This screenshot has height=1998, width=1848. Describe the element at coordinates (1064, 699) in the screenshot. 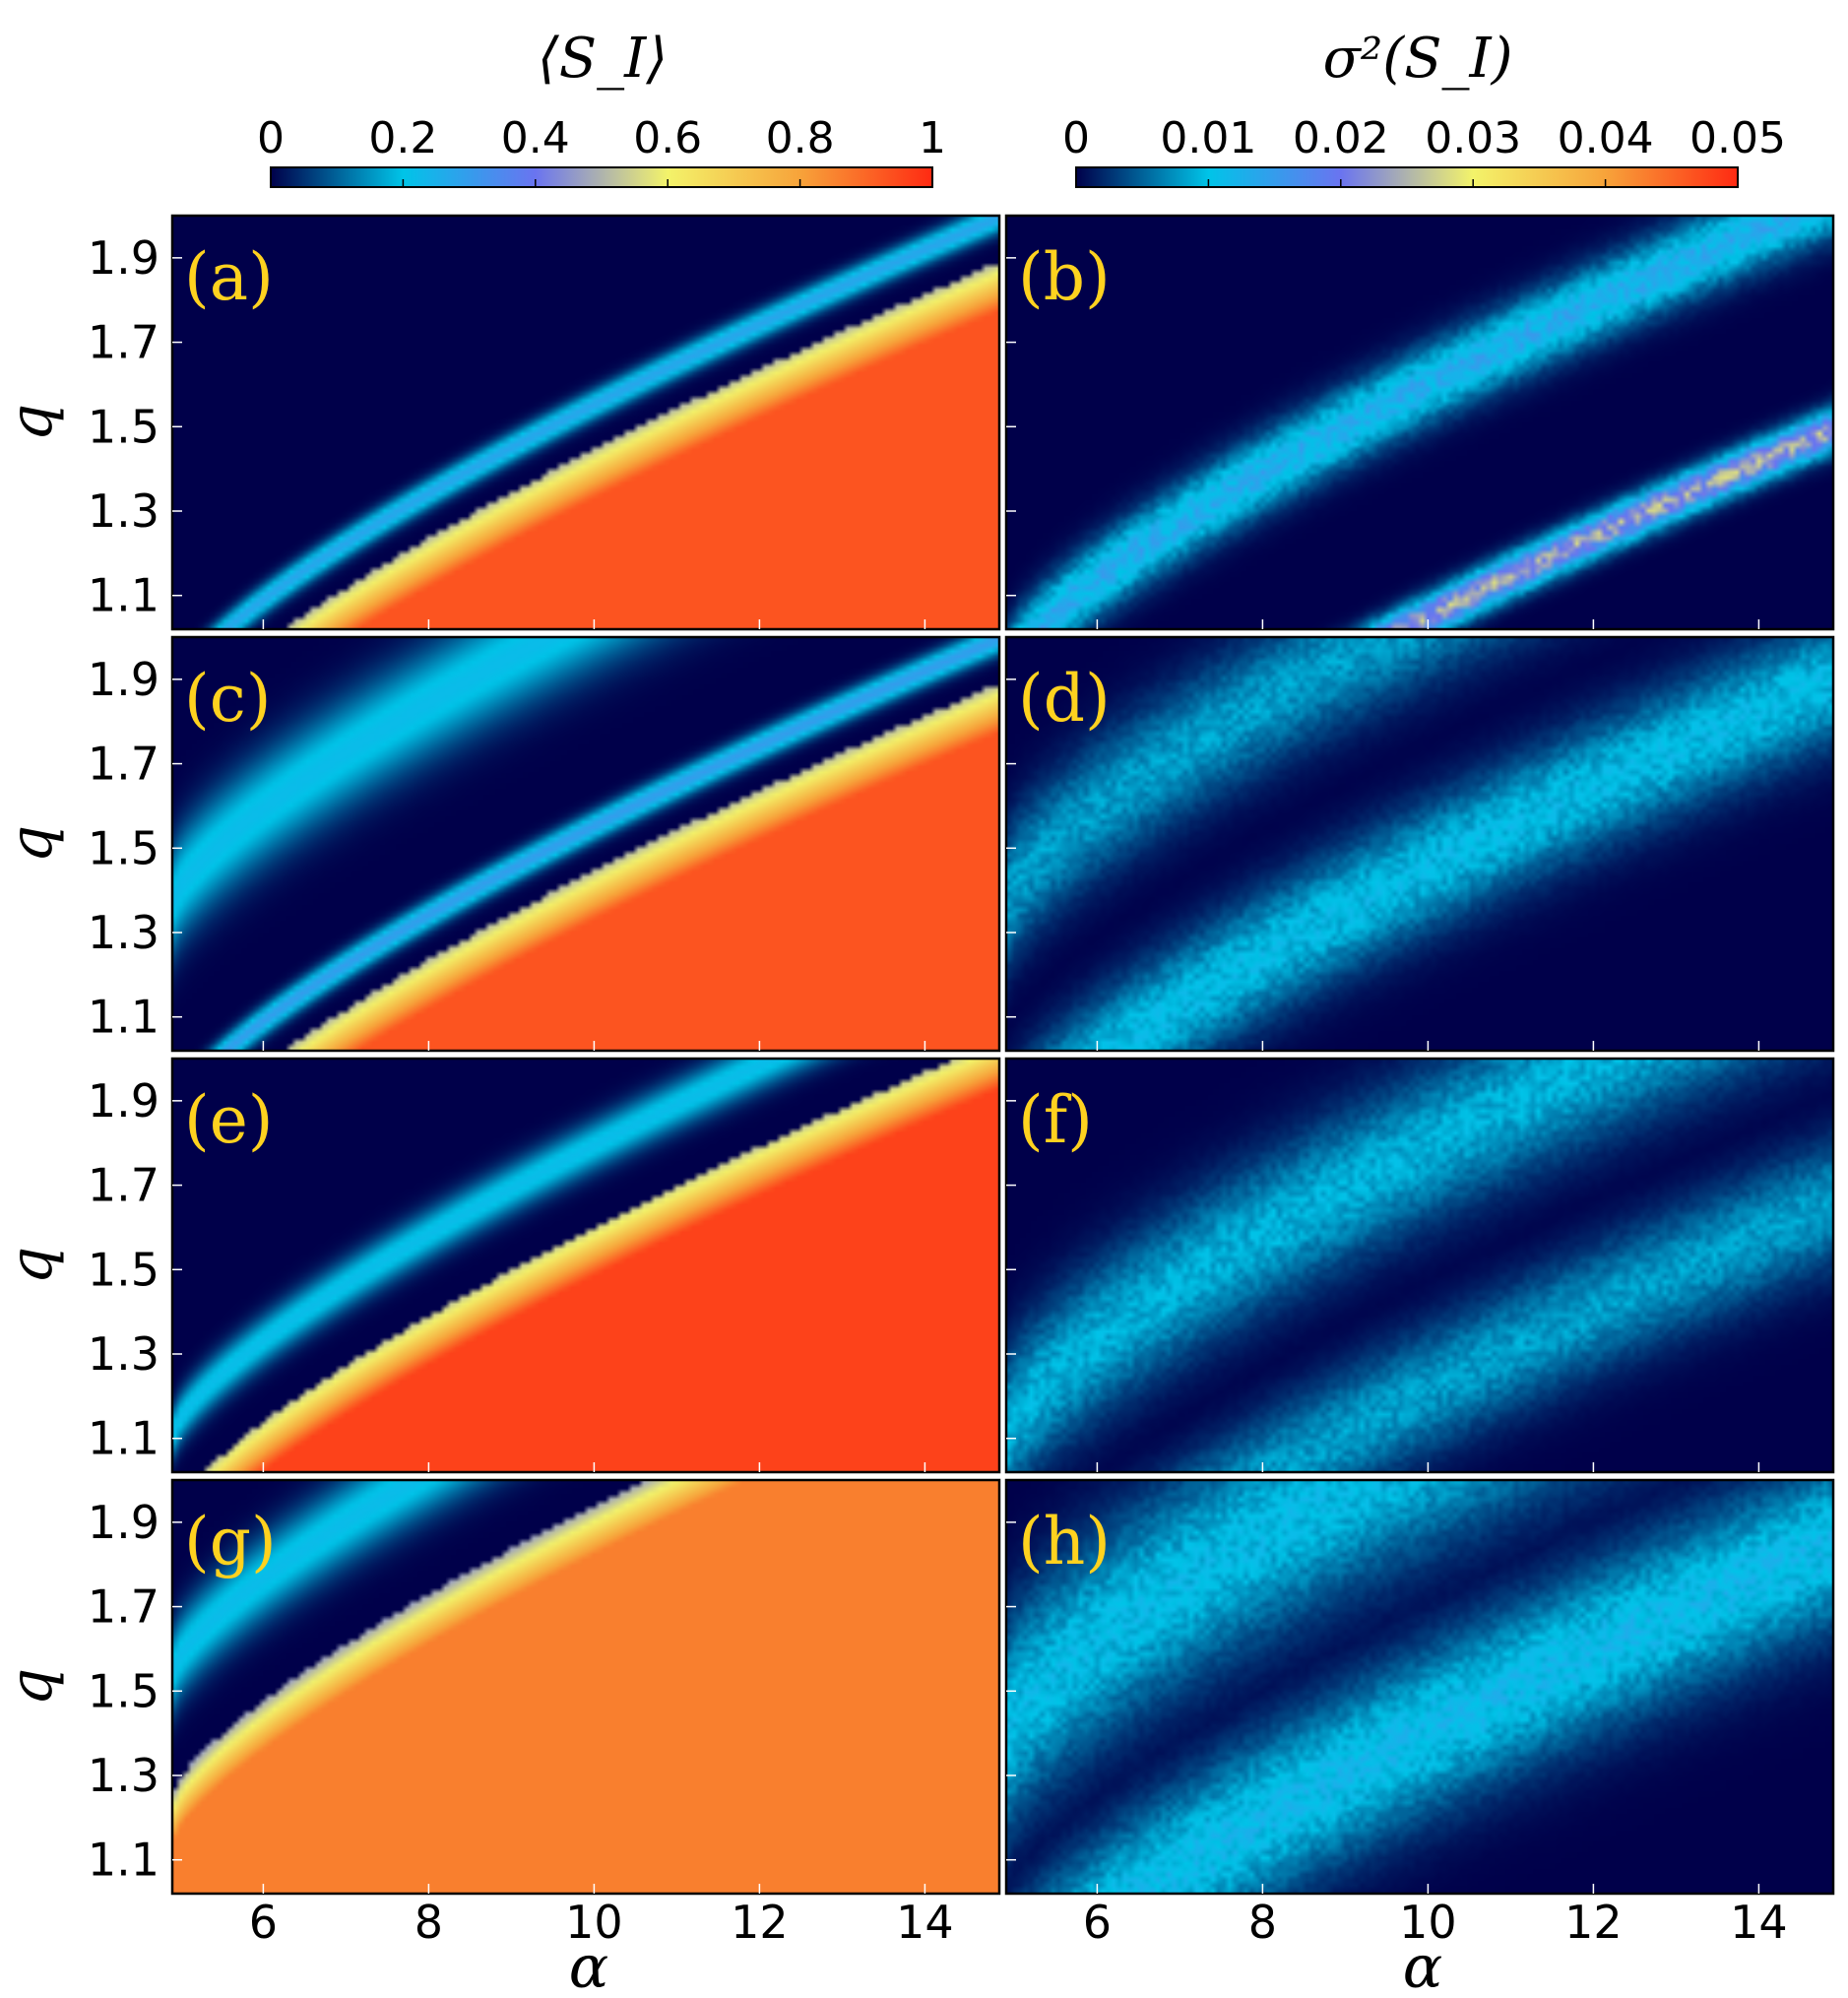

I see `panel-label: (d)` at that location.